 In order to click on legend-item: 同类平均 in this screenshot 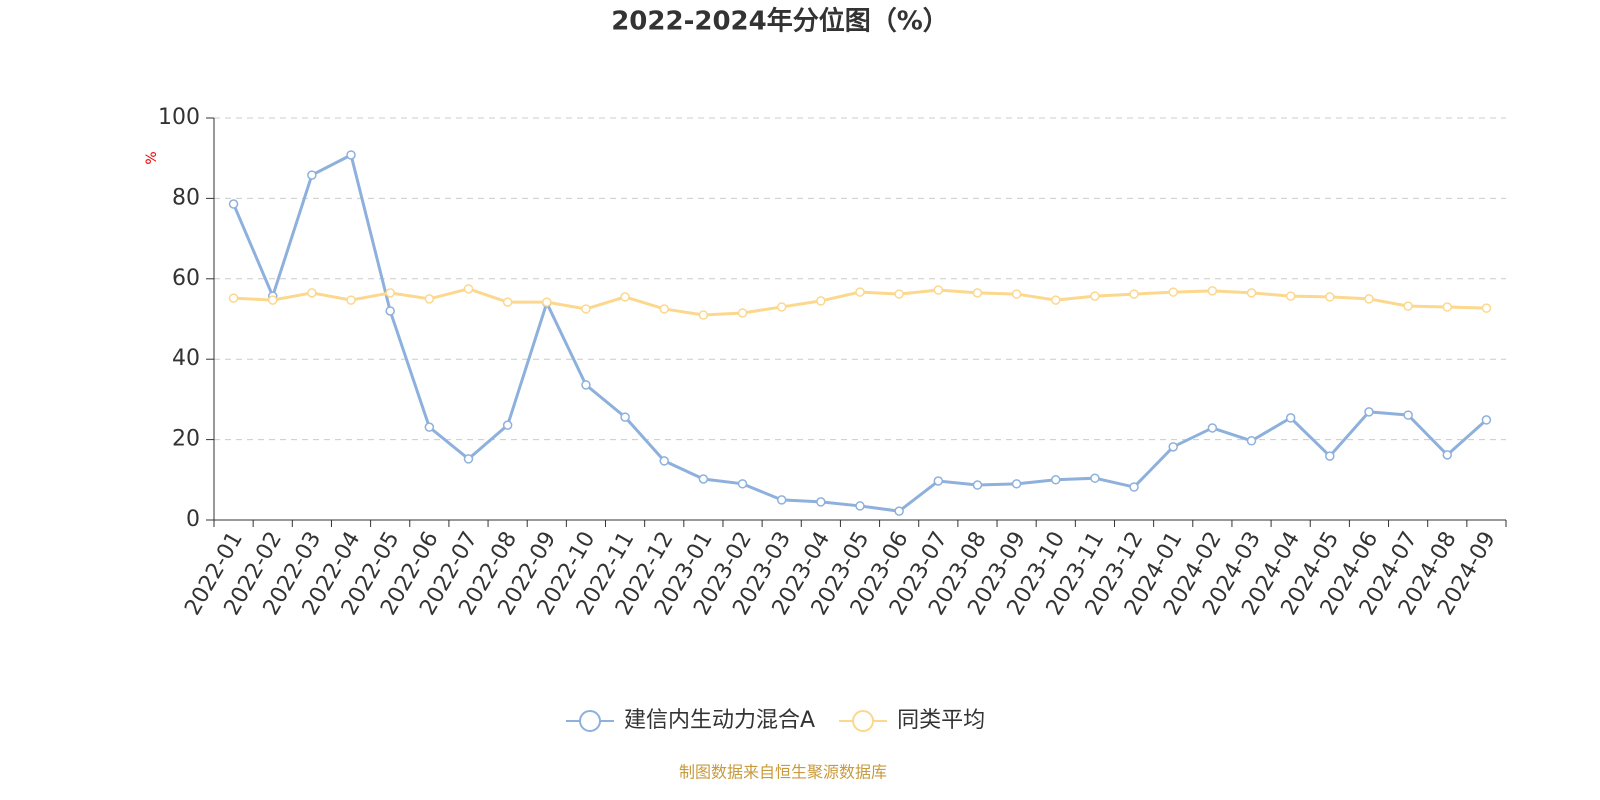, I will do `click(912, 720)`.